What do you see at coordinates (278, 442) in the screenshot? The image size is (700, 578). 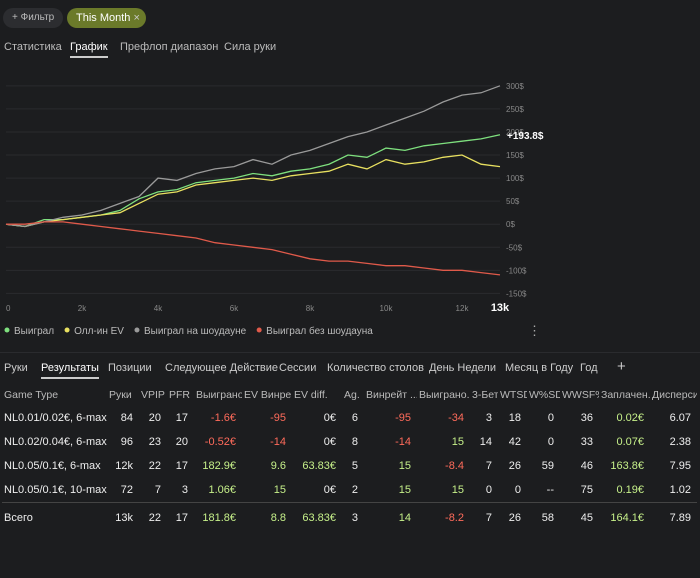 I see `table-cell: -14` at bounding box center [278, 442].